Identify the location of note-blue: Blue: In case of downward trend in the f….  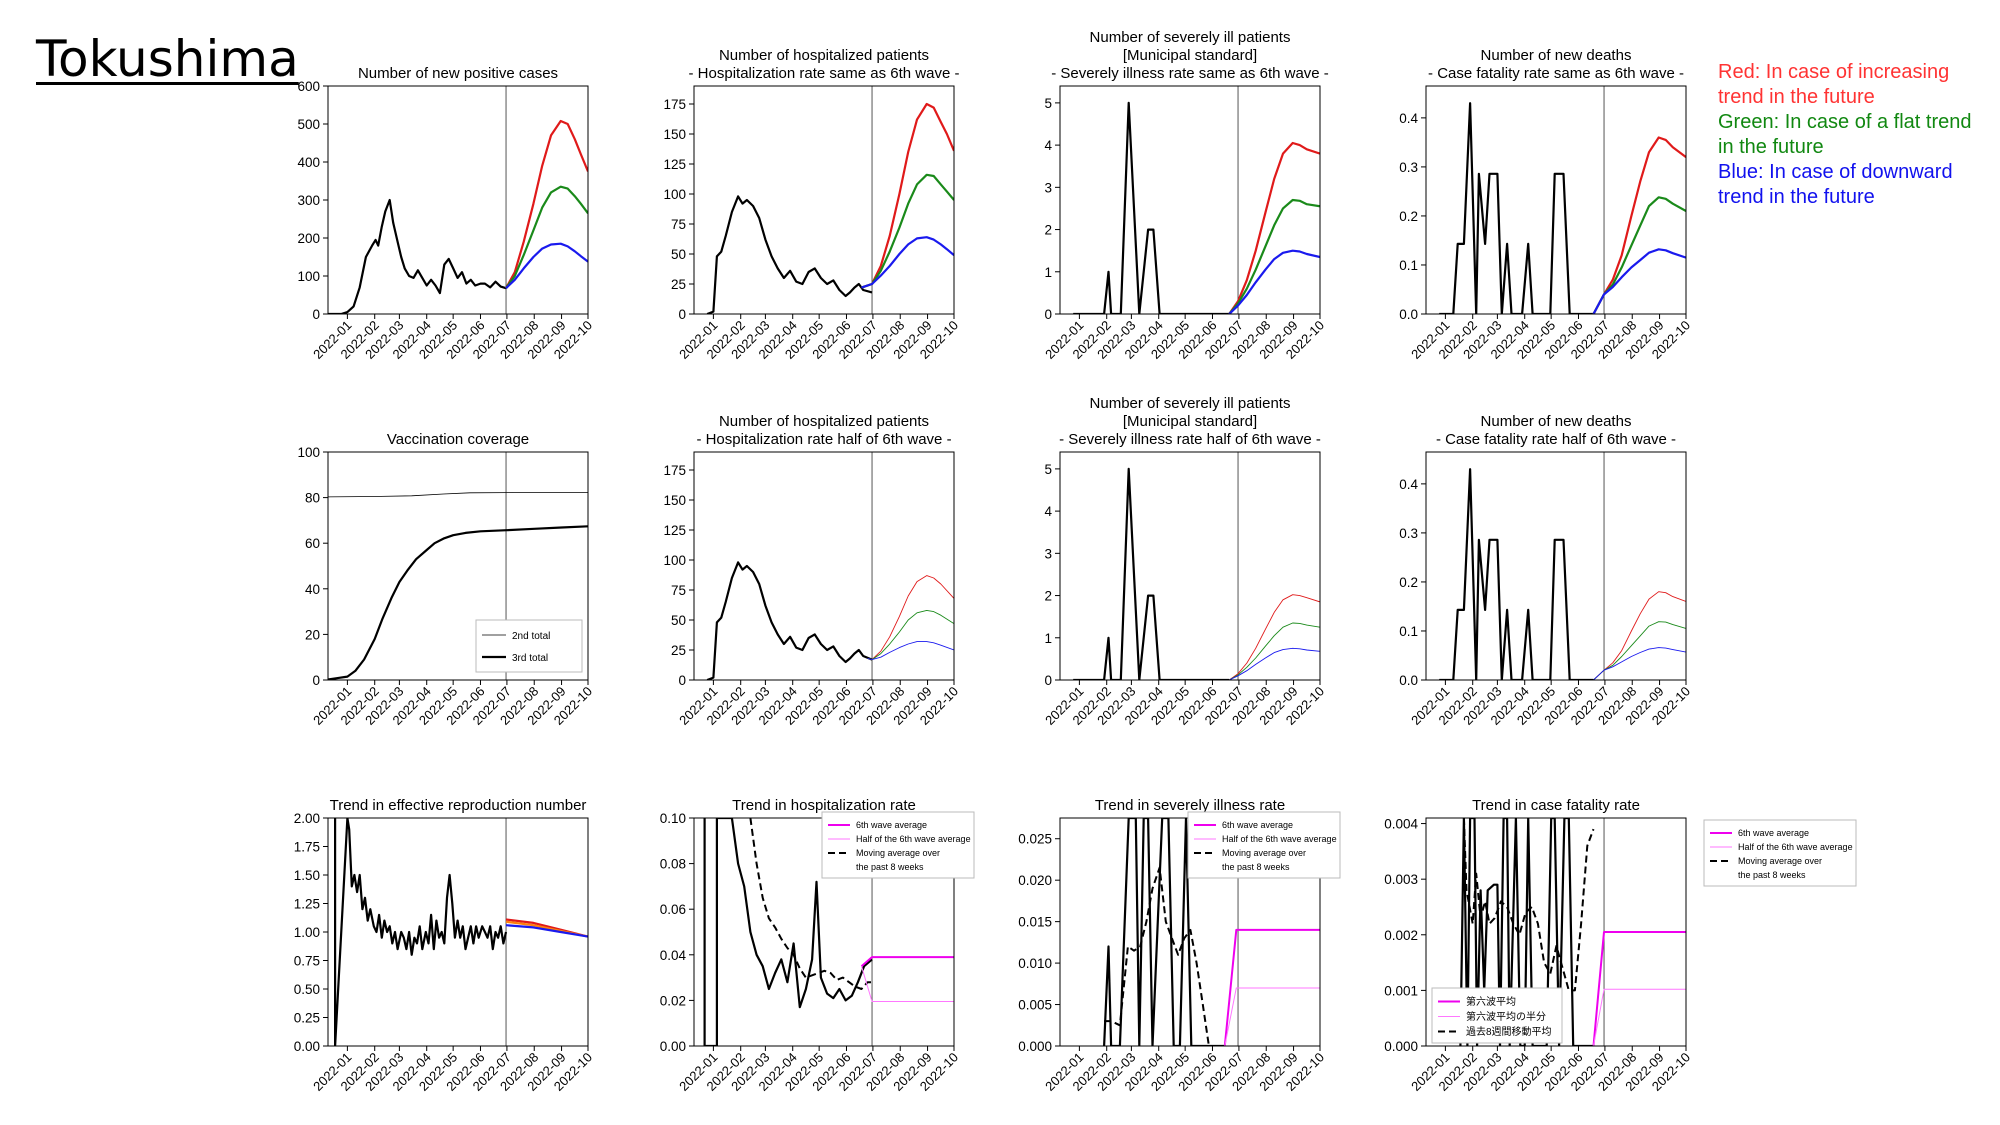
(1835, 184).